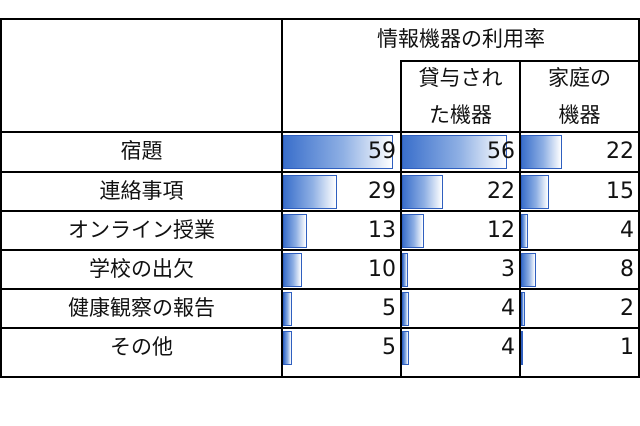  I want to click on data-value: 1, so click(627, 347).